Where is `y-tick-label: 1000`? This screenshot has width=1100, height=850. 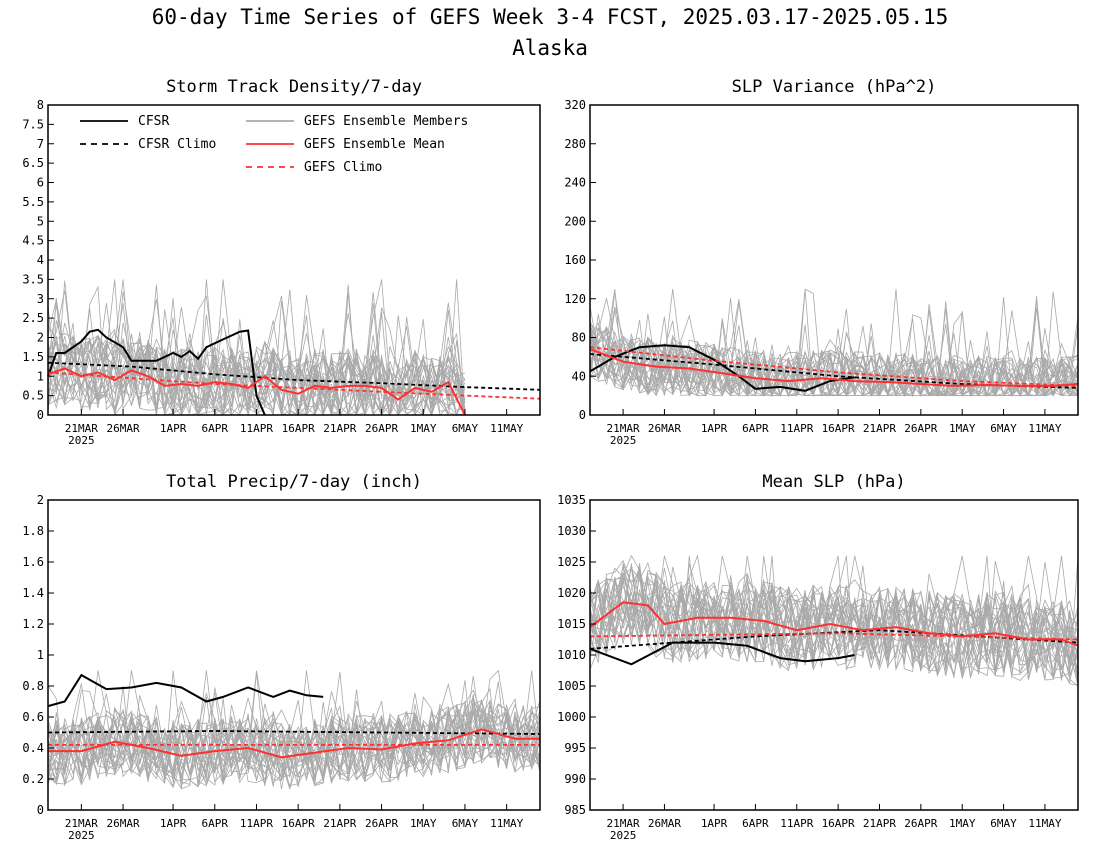
y-tick-label: 1000 is located at coordinates (571, 717).